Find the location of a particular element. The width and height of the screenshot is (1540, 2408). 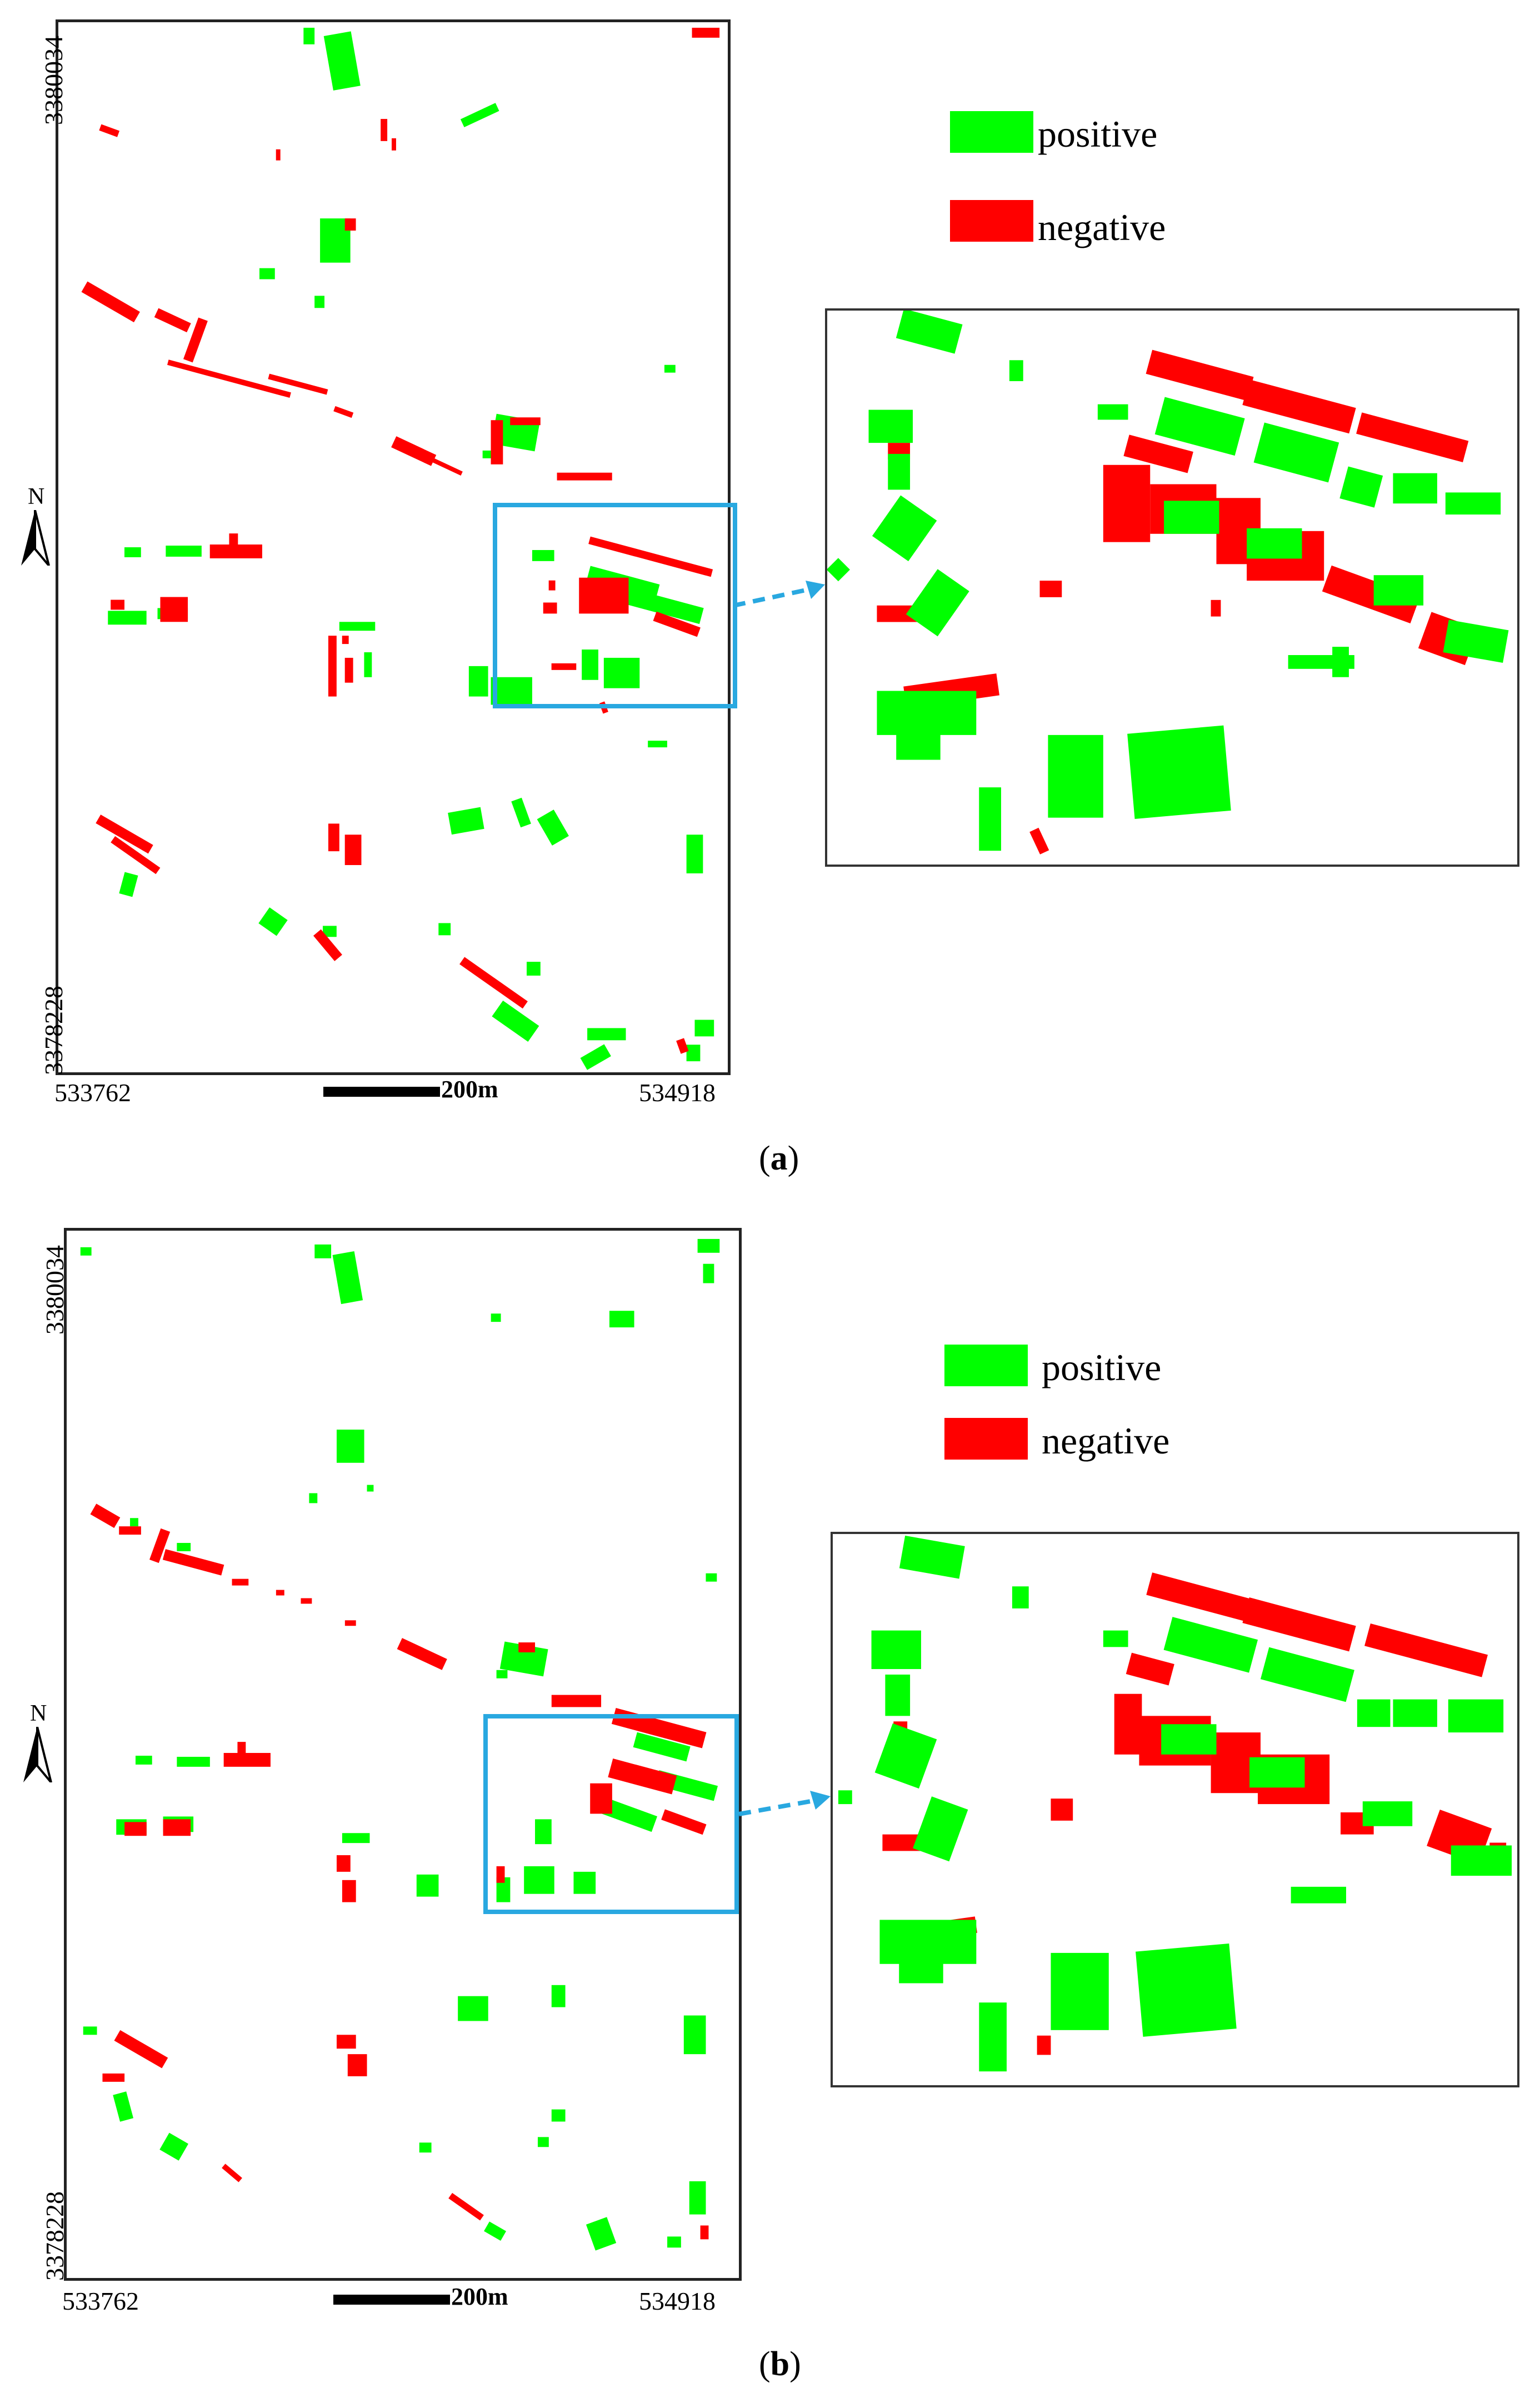

inset-map-b is located at coordinates (1175, 1809).